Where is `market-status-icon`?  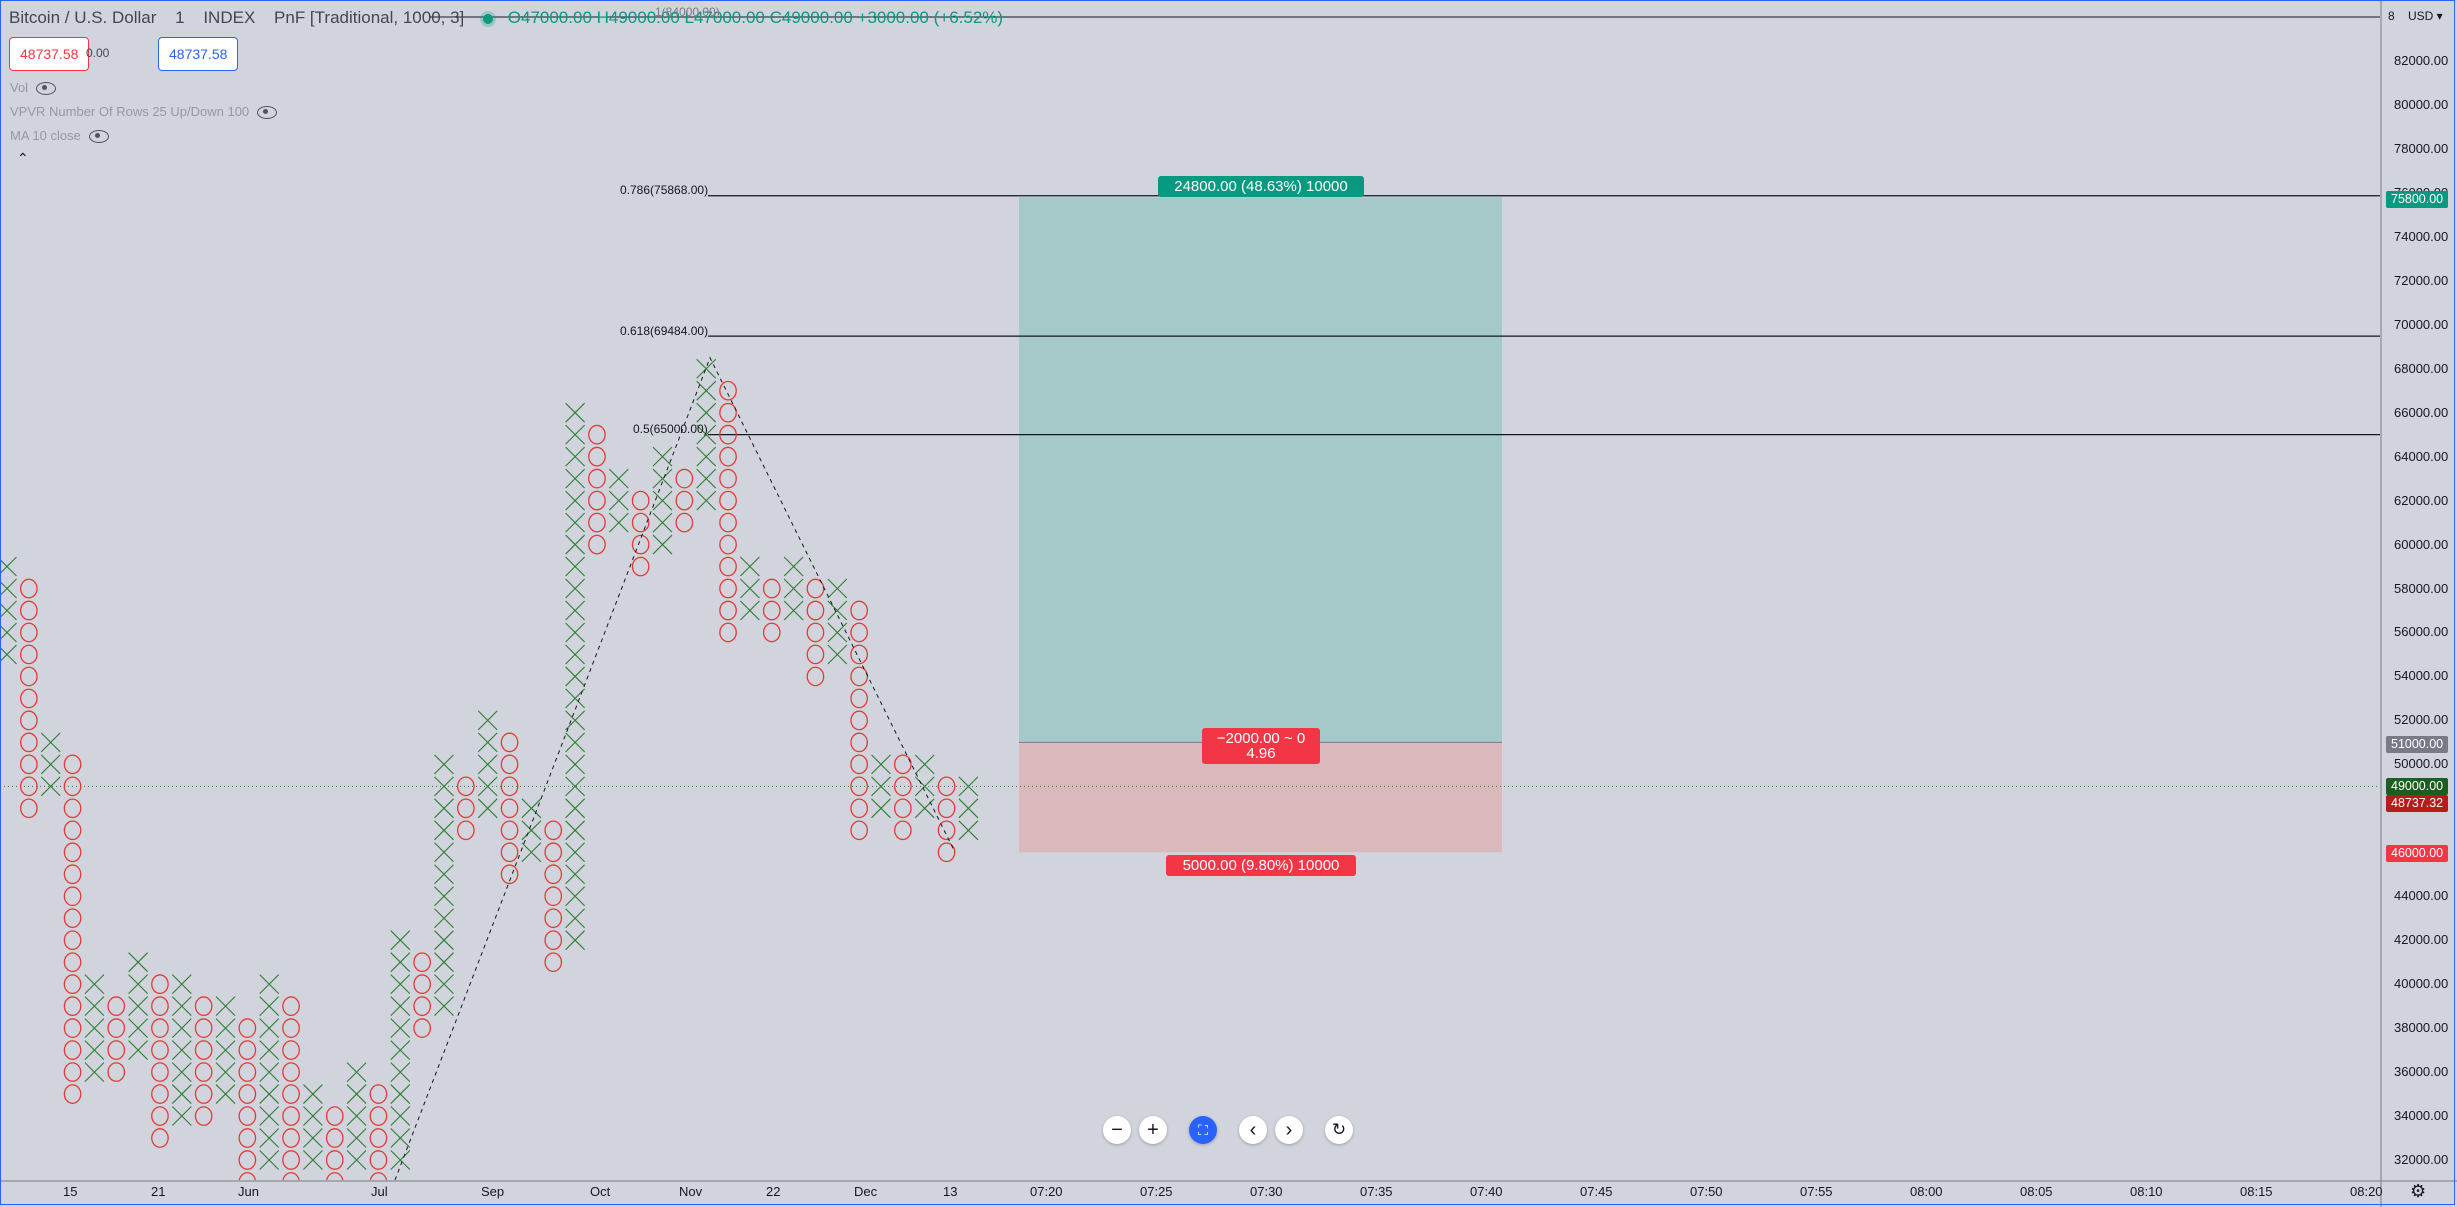 market-status-icon is located at coordinates (488, 18).